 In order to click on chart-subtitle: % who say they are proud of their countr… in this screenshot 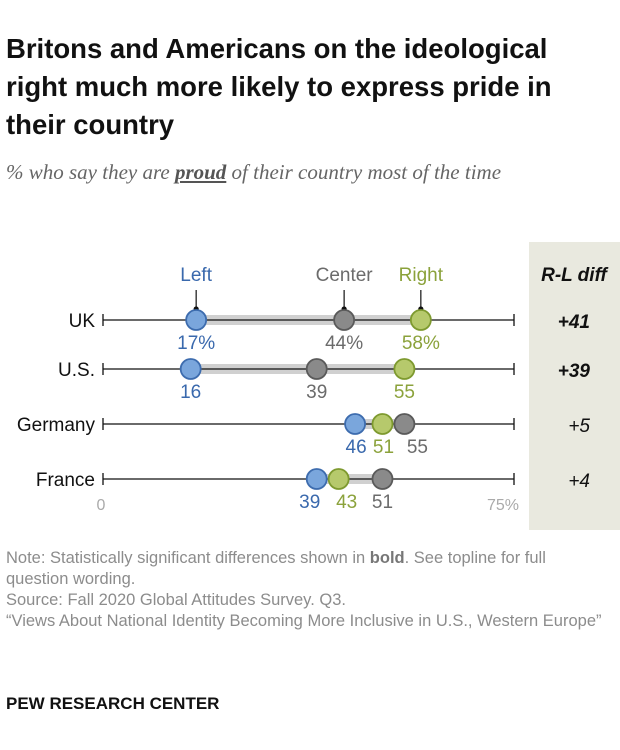, I will do `click(306, 172)`.